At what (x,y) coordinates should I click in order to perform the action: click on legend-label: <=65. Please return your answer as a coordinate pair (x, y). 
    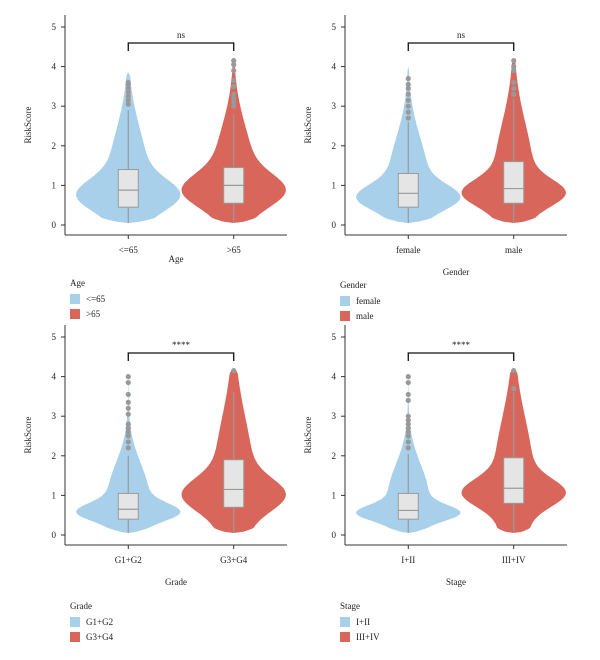
    Looking at the image, I should click on (96, 298).